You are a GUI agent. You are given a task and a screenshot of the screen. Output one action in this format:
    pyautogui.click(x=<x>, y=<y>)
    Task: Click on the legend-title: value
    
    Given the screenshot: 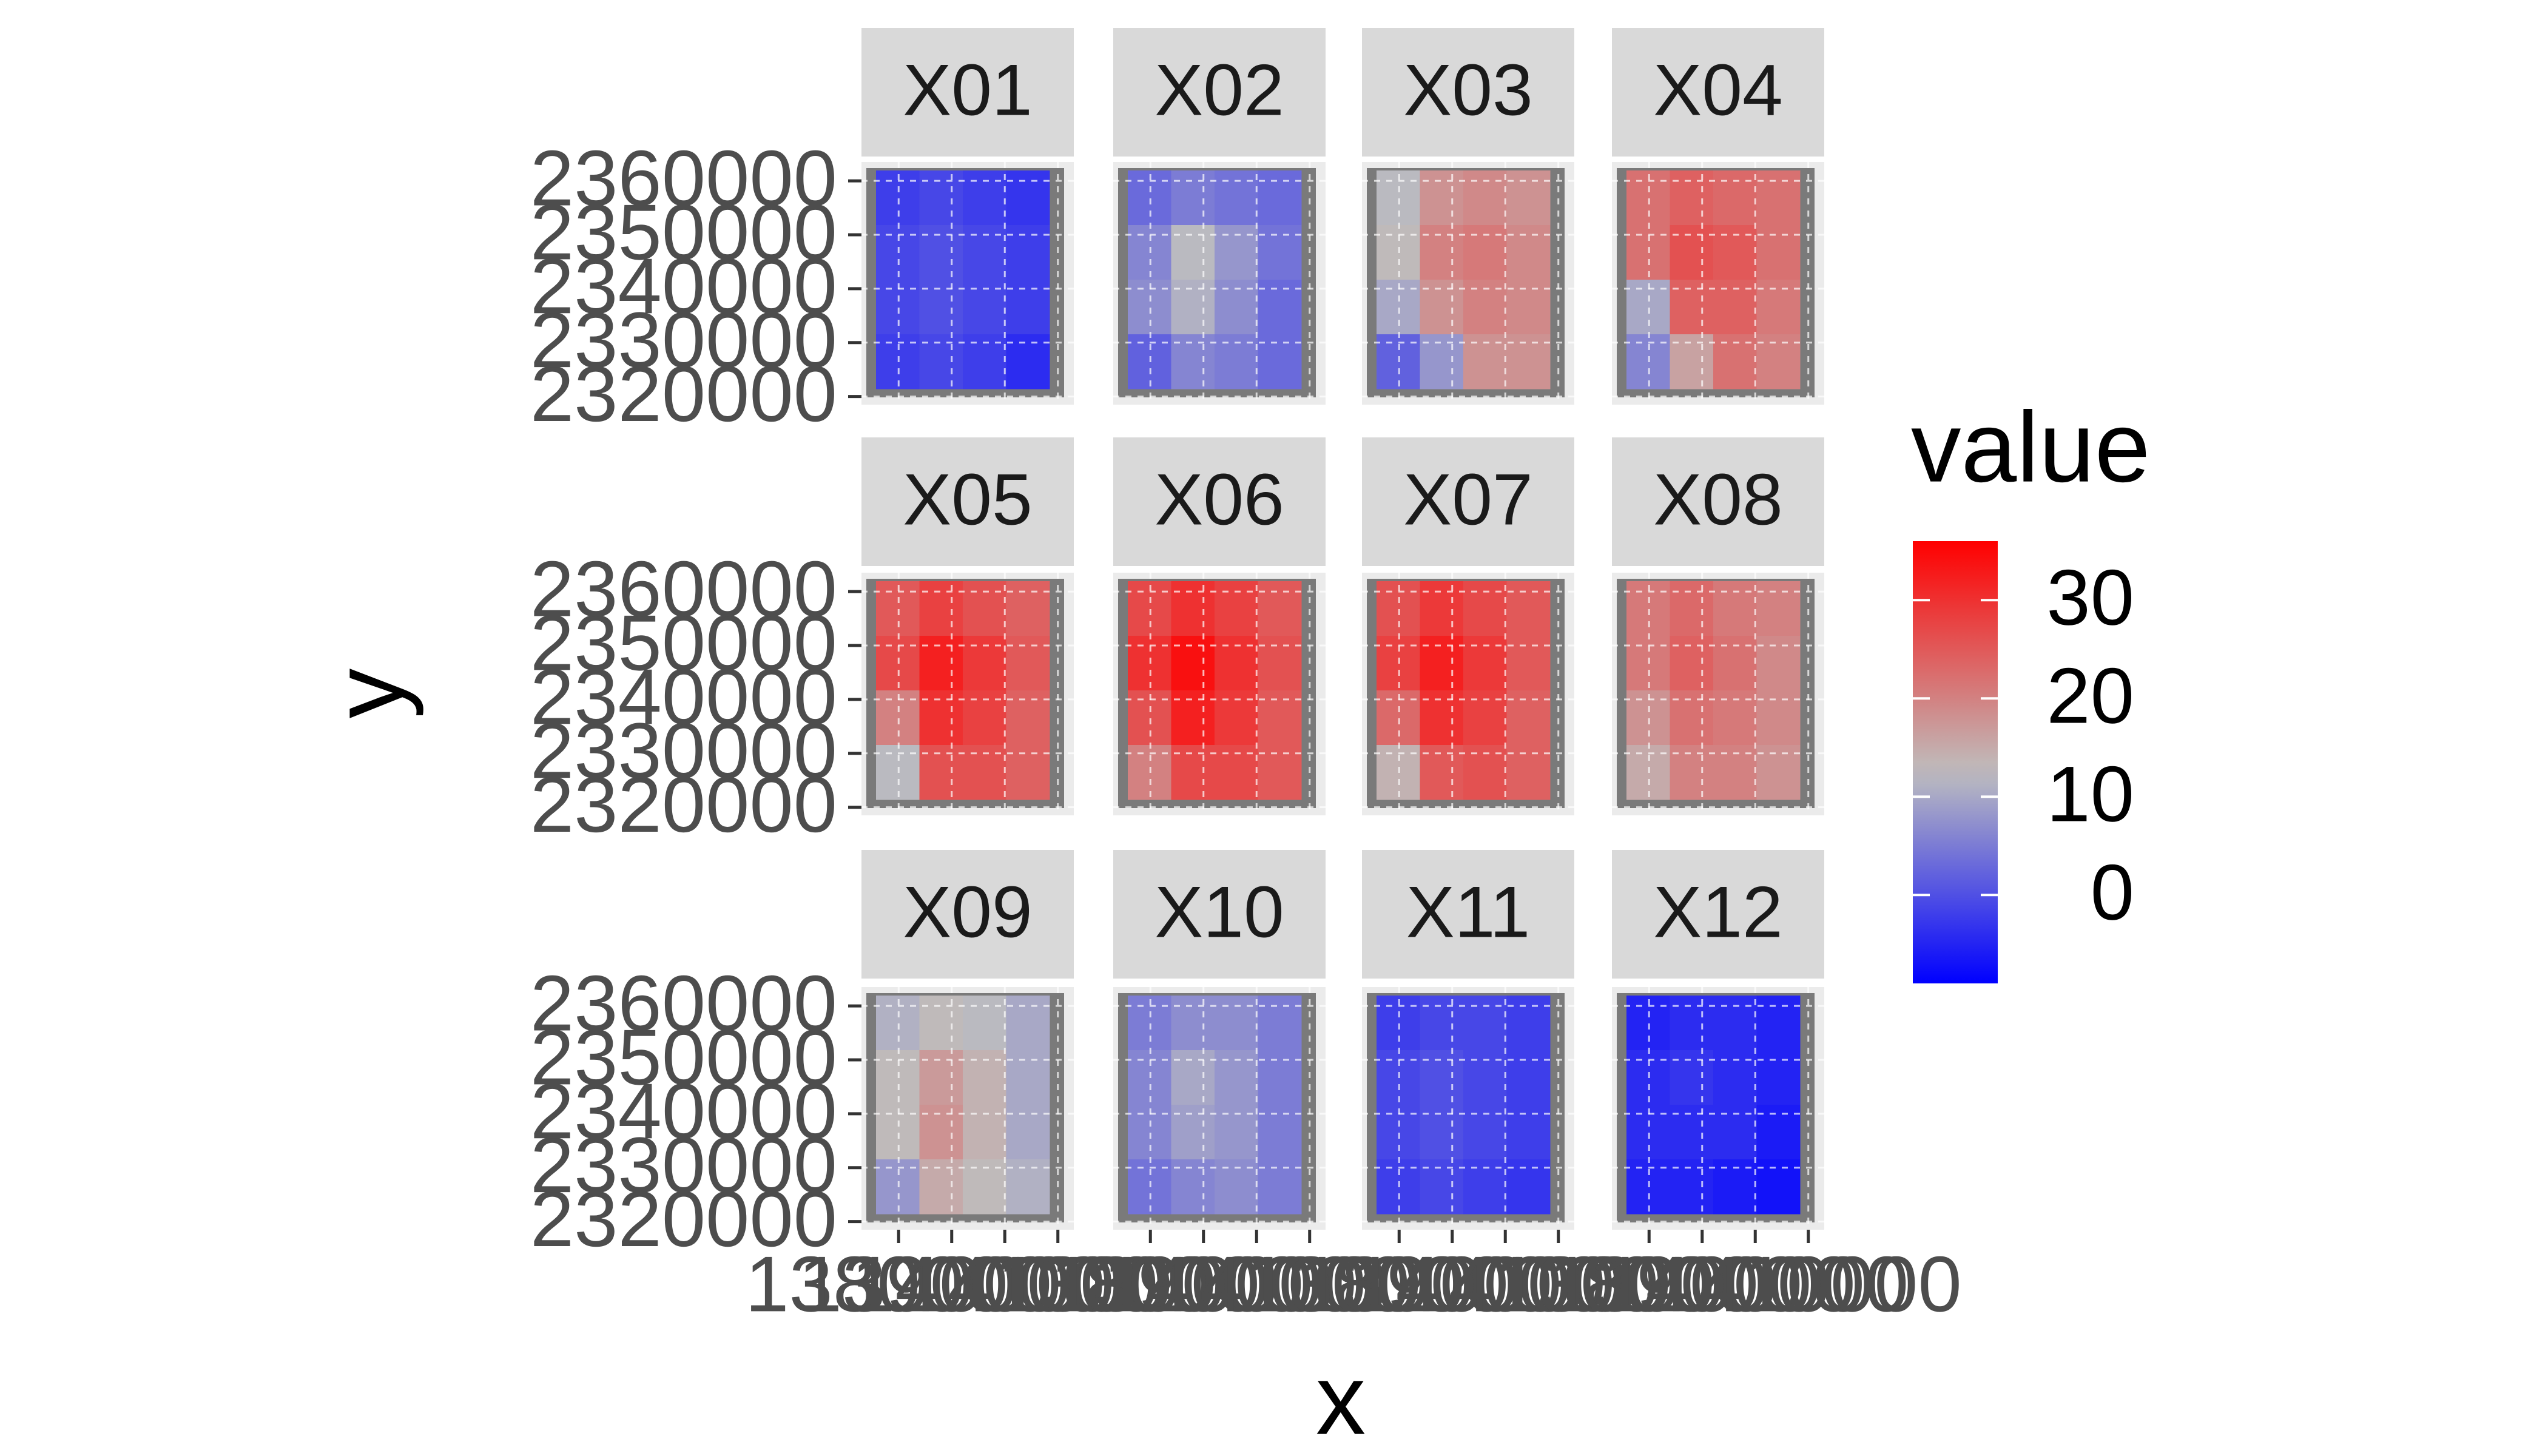 What is the action you would take?
    pyautogui.click(x=2030, y=447)
    